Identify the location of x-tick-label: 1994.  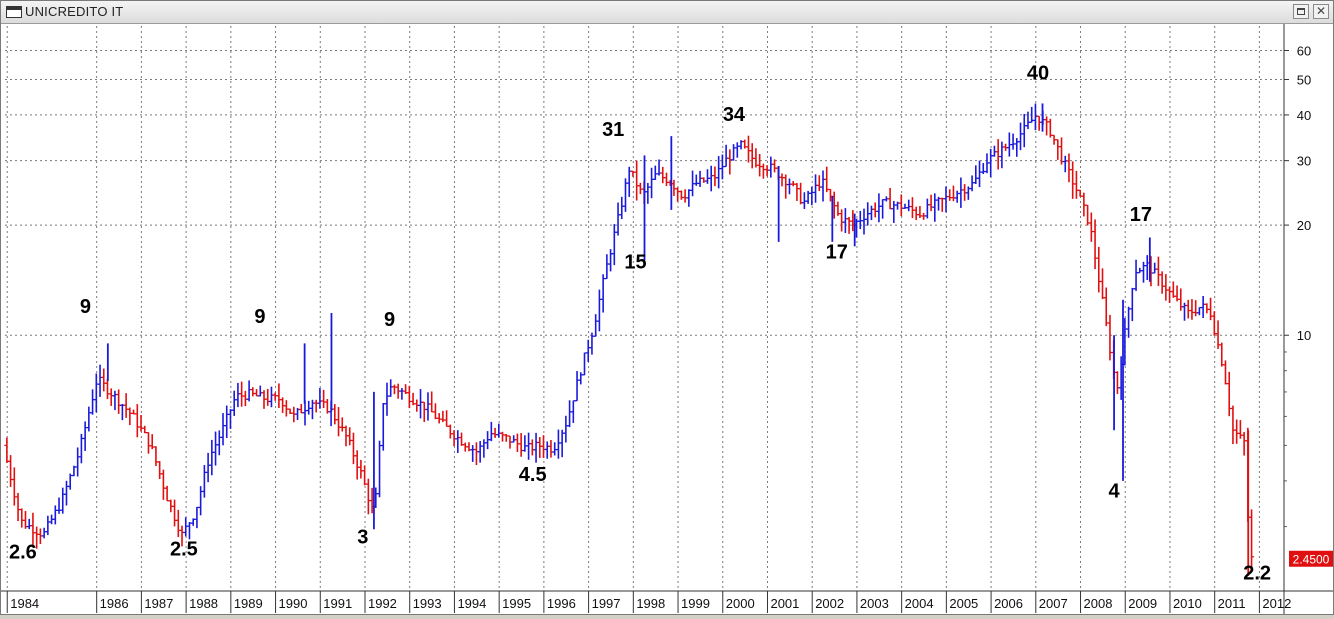
(471, 603).